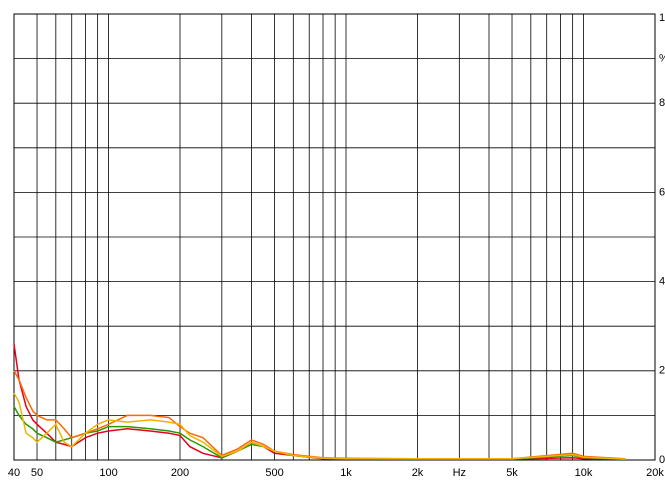  Describe the element at coordinates (180, 473) in the screenshot. I see `x-tick-label: 200` at that location.